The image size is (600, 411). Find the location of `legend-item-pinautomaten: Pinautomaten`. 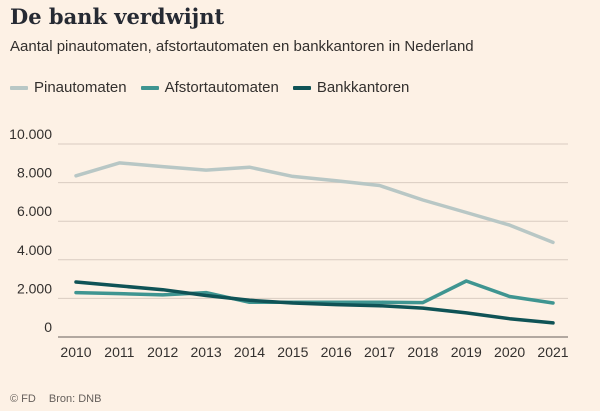

legend-item-pinautomaten: Pinautomaten is located at coordinates (68, 87).